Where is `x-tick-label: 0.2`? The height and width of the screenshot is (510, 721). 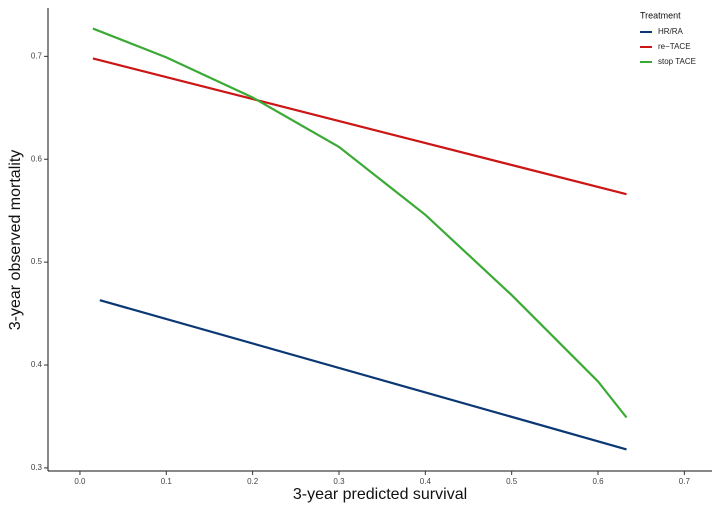
x-tick-label: 0.2 is located at coordinates (253, 481).